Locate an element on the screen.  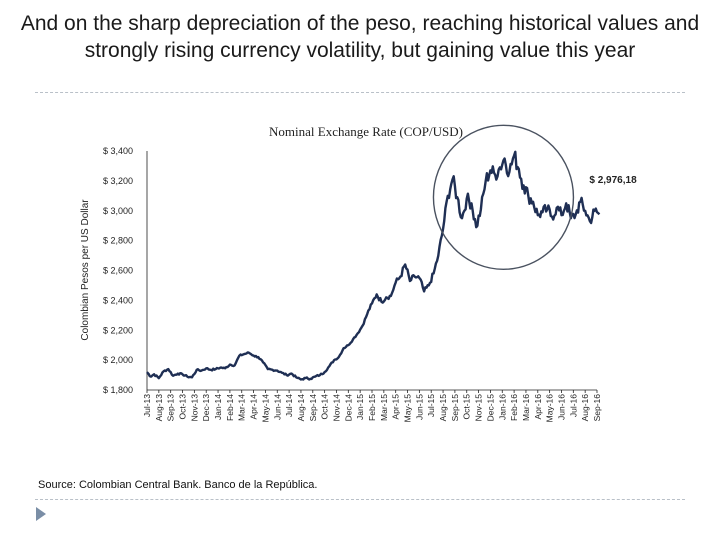
x-tick-label: Sep-16 is located at coordinates (597, 408).